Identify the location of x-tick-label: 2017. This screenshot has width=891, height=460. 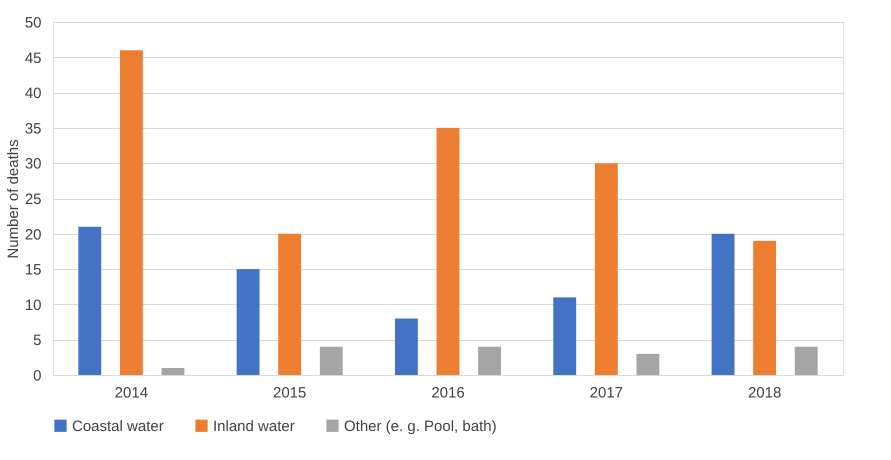
(607, 393).